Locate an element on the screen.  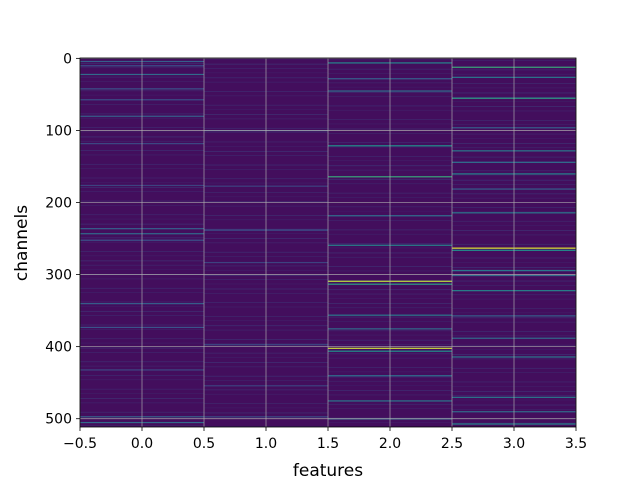
x-tick-label: 2.5 is located at coordinates (452, 444).